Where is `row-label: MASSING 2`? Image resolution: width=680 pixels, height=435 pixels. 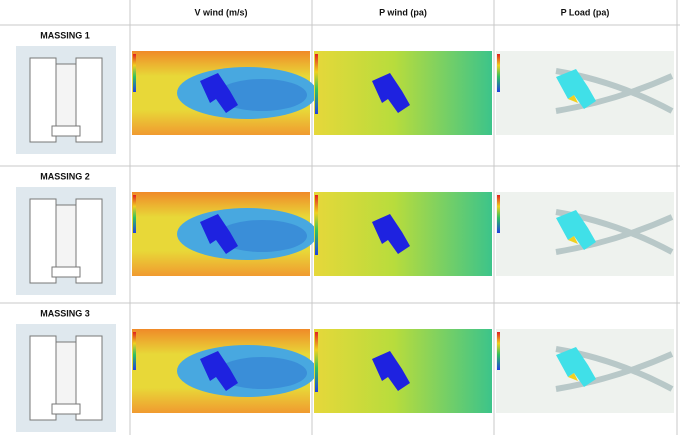 row-label: MASSING 2 is located at coordinates (65, 176).